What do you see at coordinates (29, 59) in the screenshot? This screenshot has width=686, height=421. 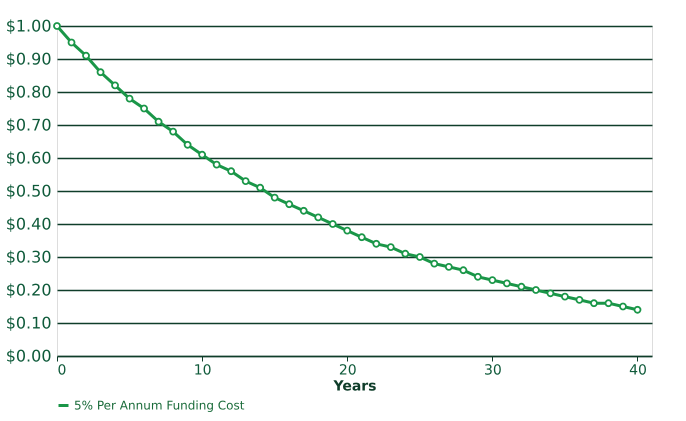 I see `y-tick-label: $0.90` at bounding box center [29, 59].